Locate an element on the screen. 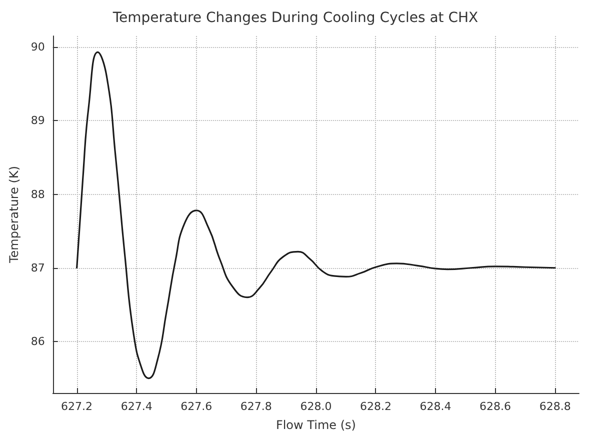  x-tick-label: 628.0 is located at coordinates (316, 406).